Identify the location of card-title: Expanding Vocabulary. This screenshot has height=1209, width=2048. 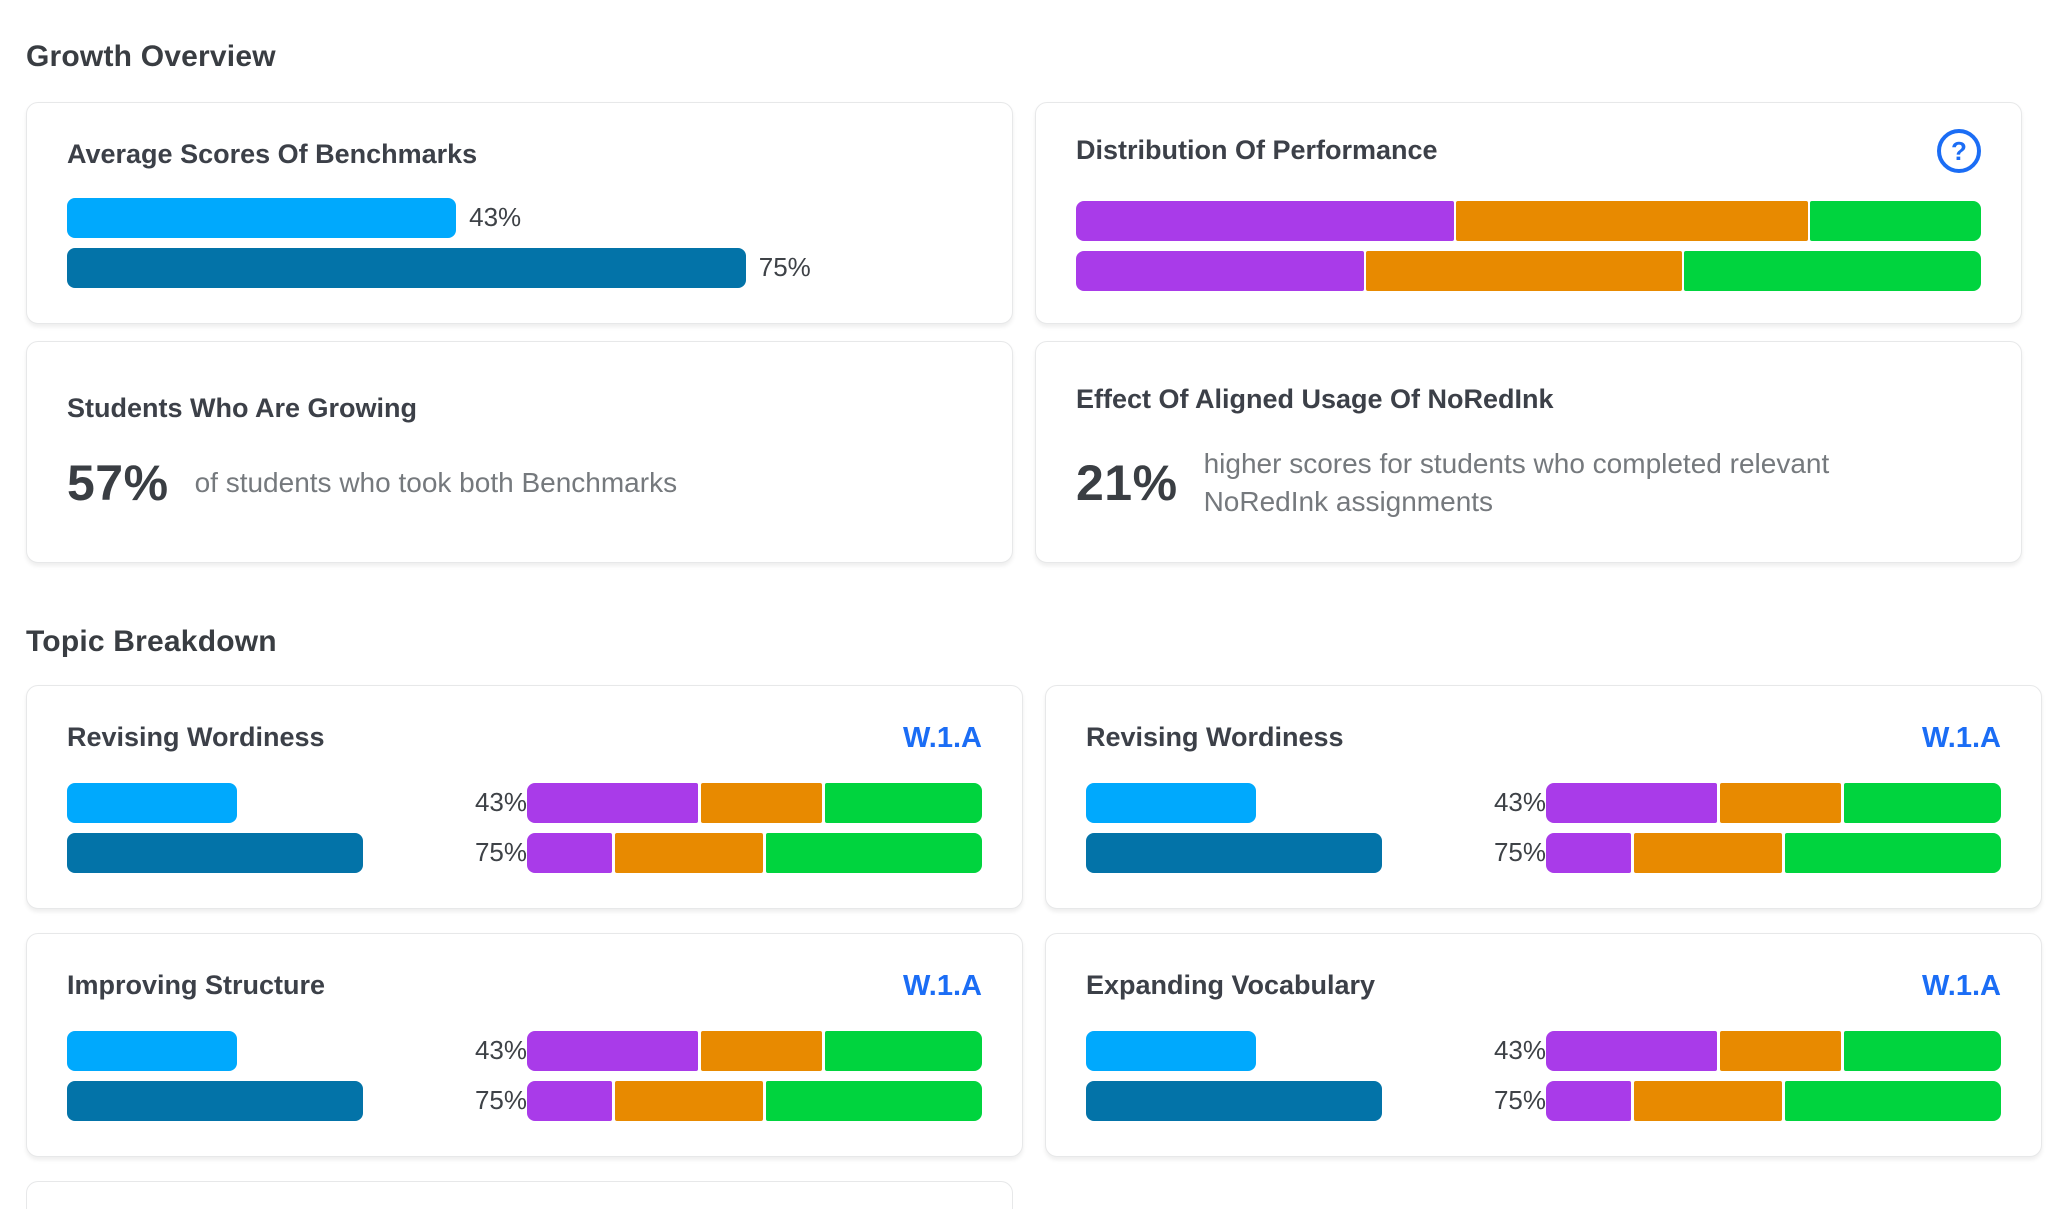
(1231, 984).